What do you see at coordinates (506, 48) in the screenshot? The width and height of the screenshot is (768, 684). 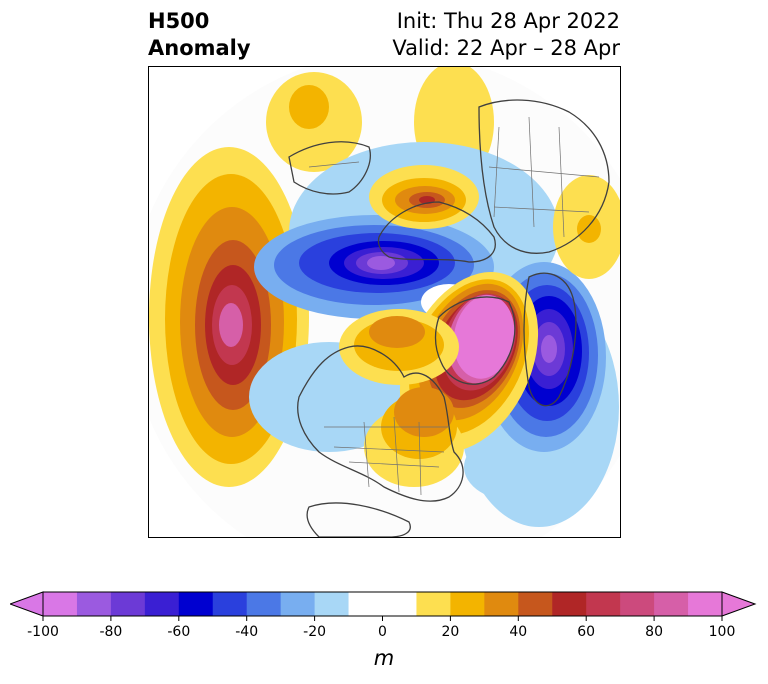 I see `valid-range: Valid: 22 Apr – 28 Apr` at bounding box center [506, 48].